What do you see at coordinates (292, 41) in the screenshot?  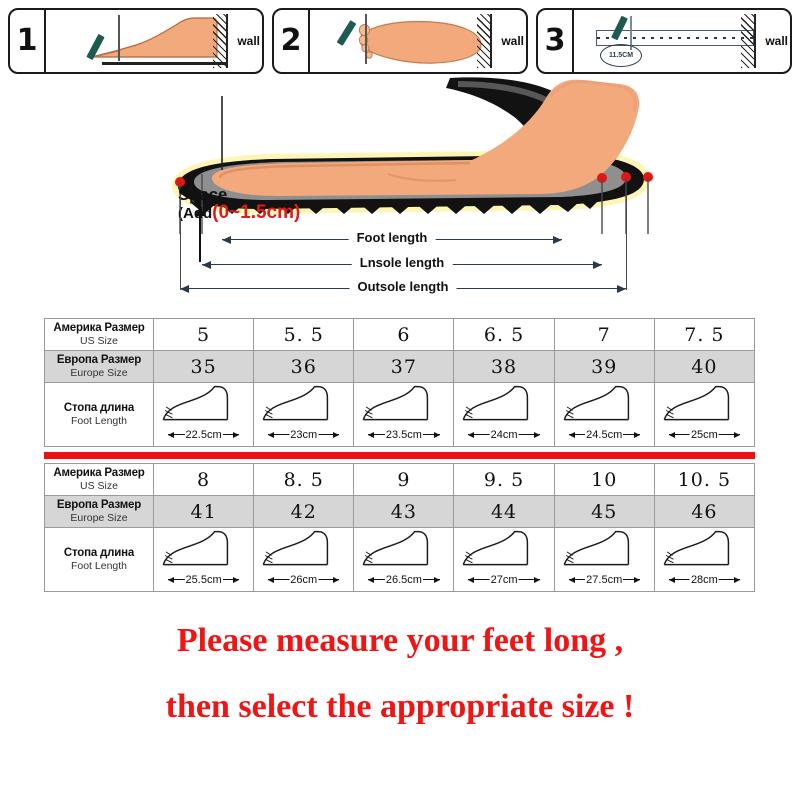 I see `step-number-2: 2` at bounding box center [292, 41].